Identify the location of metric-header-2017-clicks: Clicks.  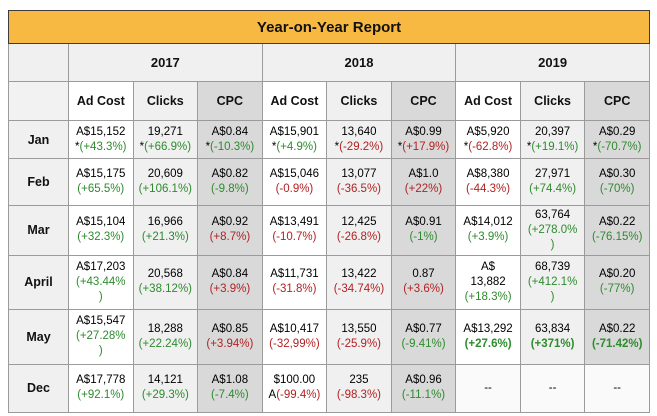
(165, 101).